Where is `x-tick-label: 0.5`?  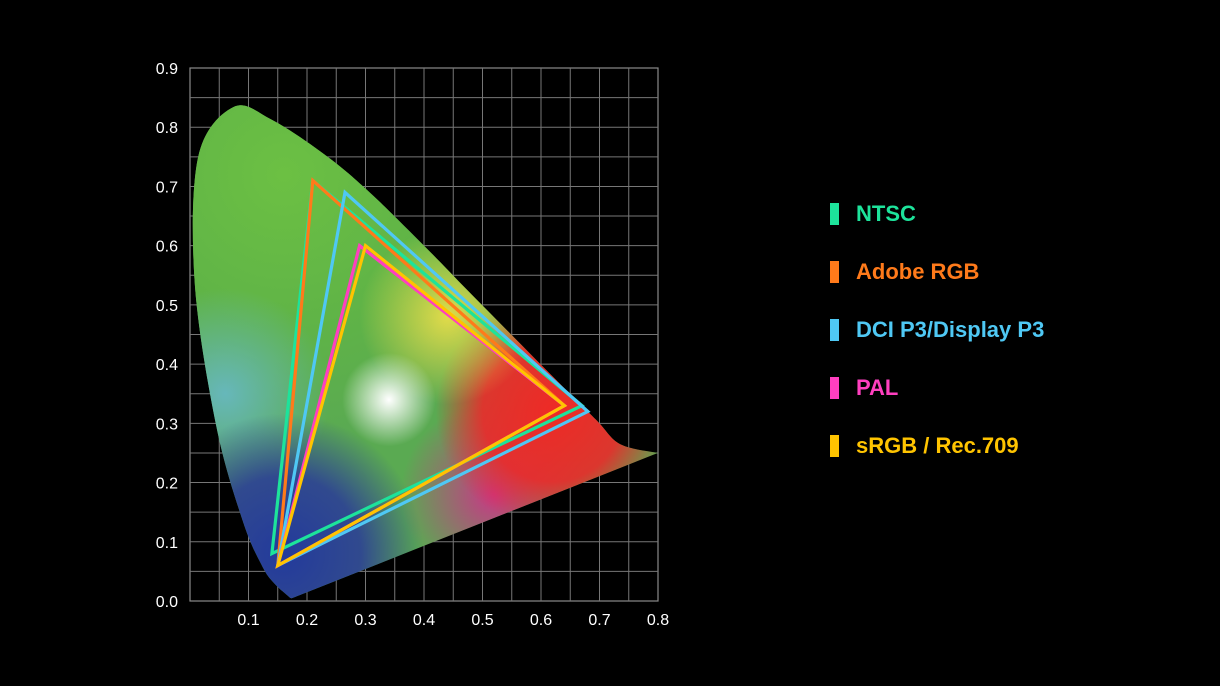
x-tick-label: 0.5 is located at coordinates (482, 620).